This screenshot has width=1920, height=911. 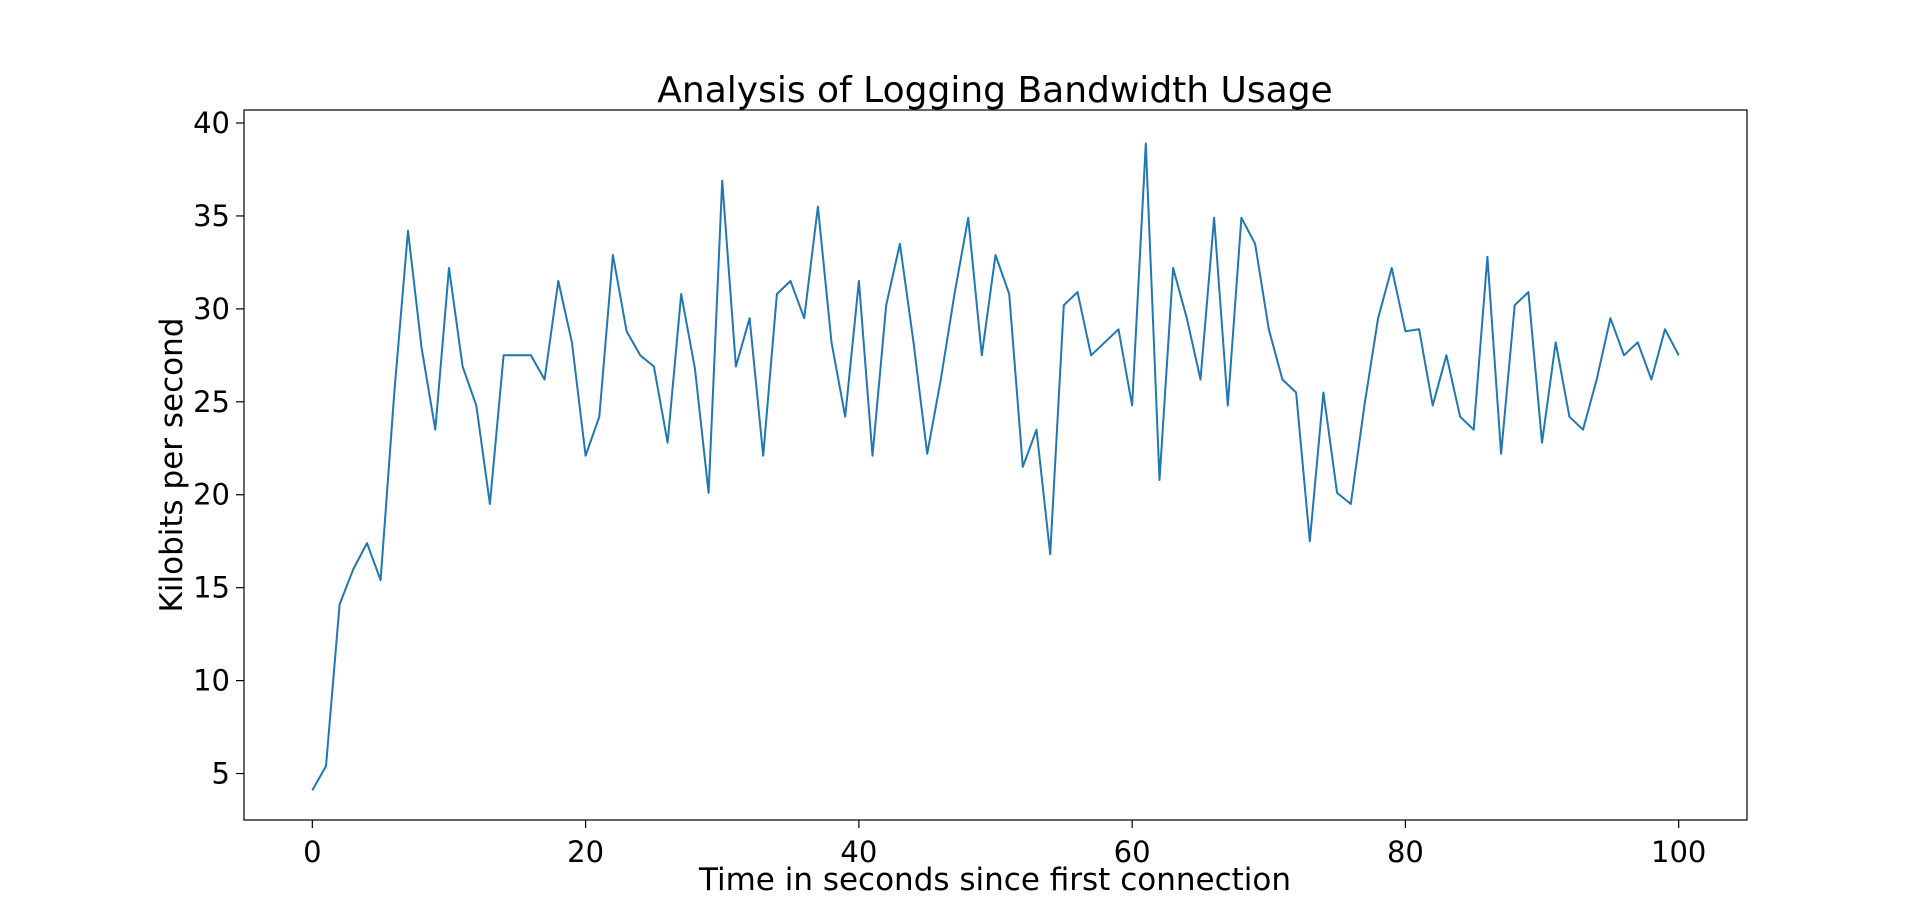 I want to click on y-axis-label: Kilobits per second, so click(x=172, y=465).